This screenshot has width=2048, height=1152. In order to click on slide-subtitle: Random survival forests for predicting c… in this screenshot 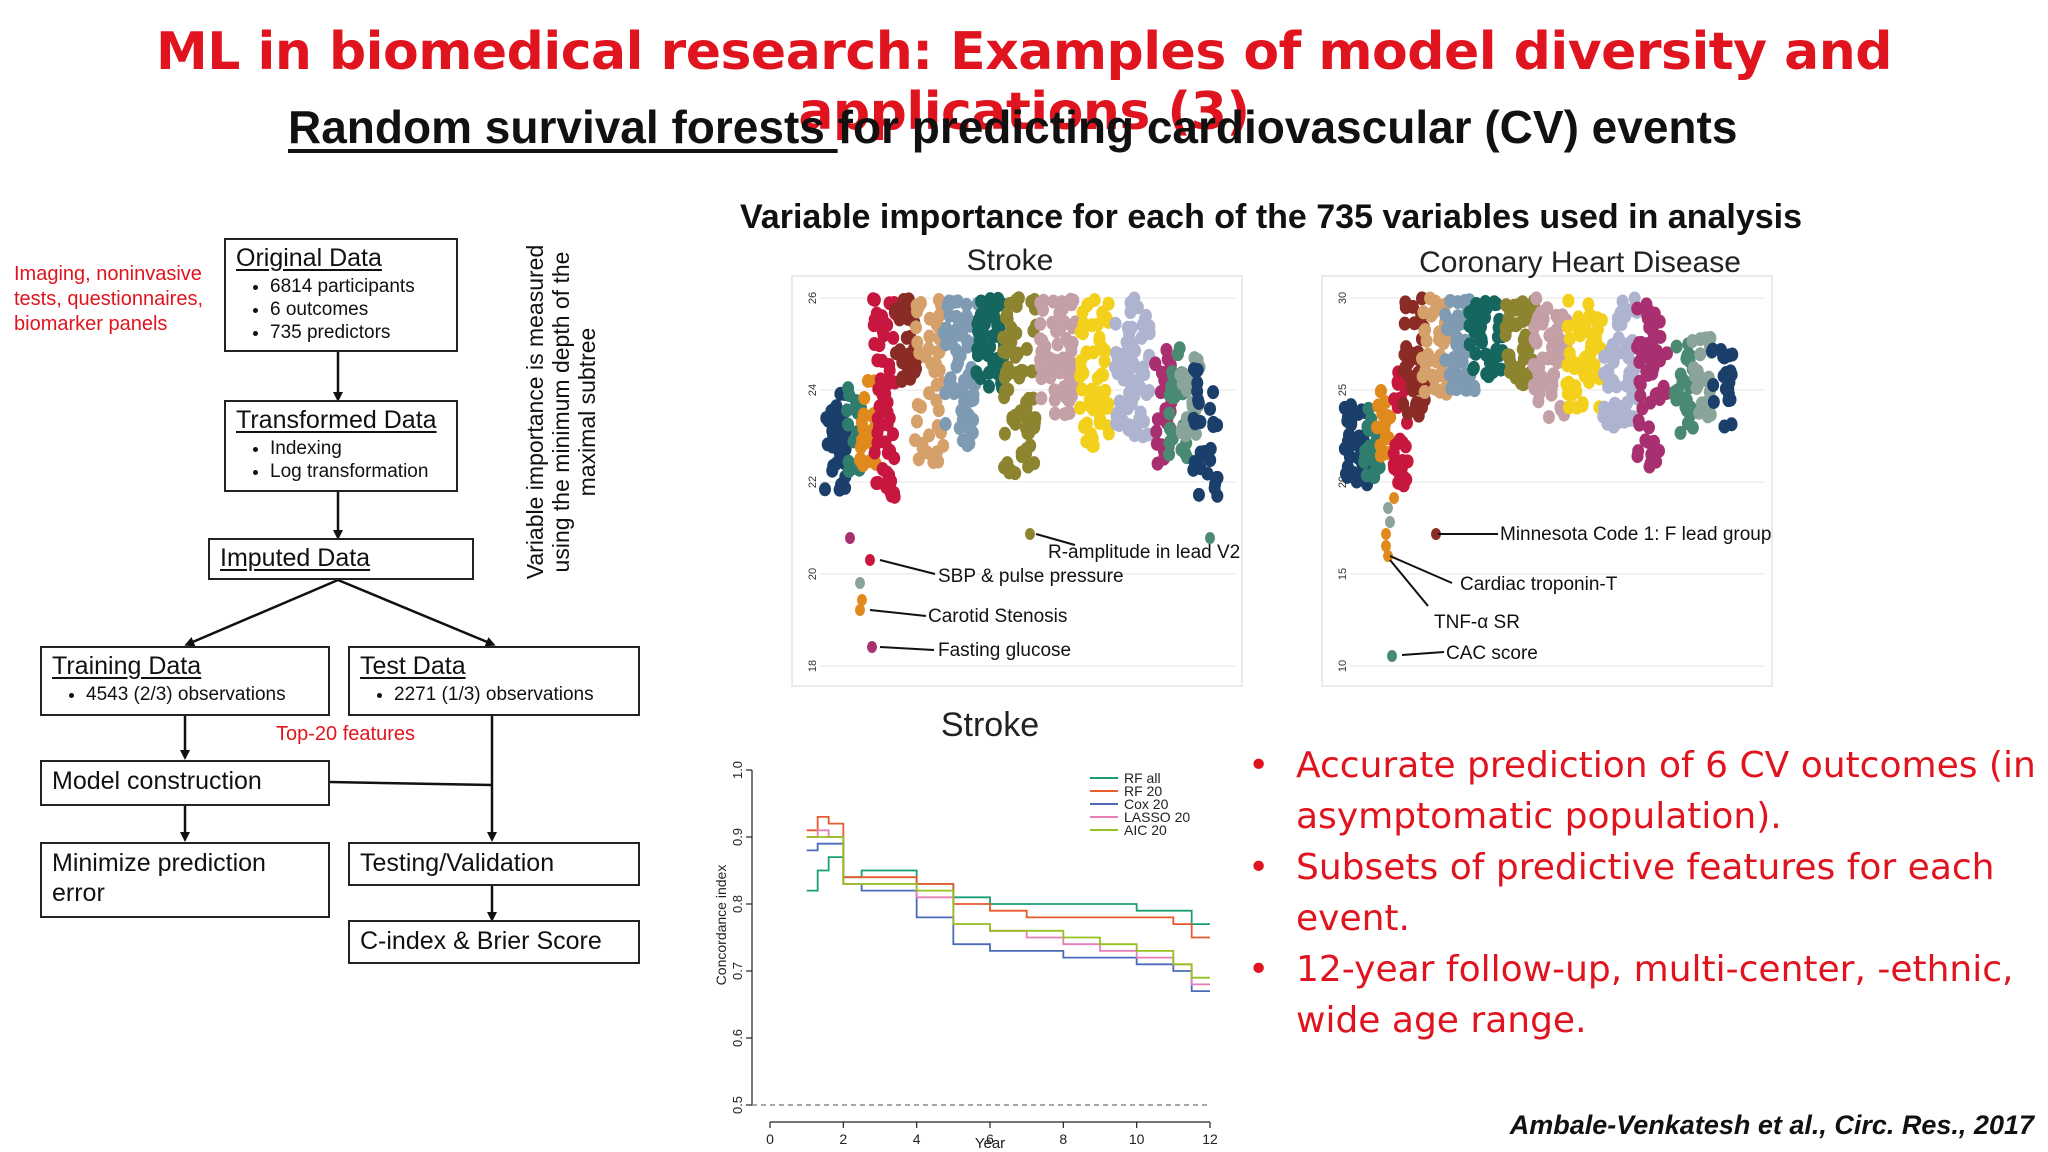, I will do `click(1012, 127)`.